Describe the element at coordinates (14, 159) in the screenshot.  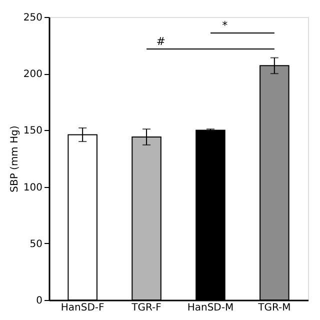
I see `y-axis-title: SBP (mm Hg)` at that location.